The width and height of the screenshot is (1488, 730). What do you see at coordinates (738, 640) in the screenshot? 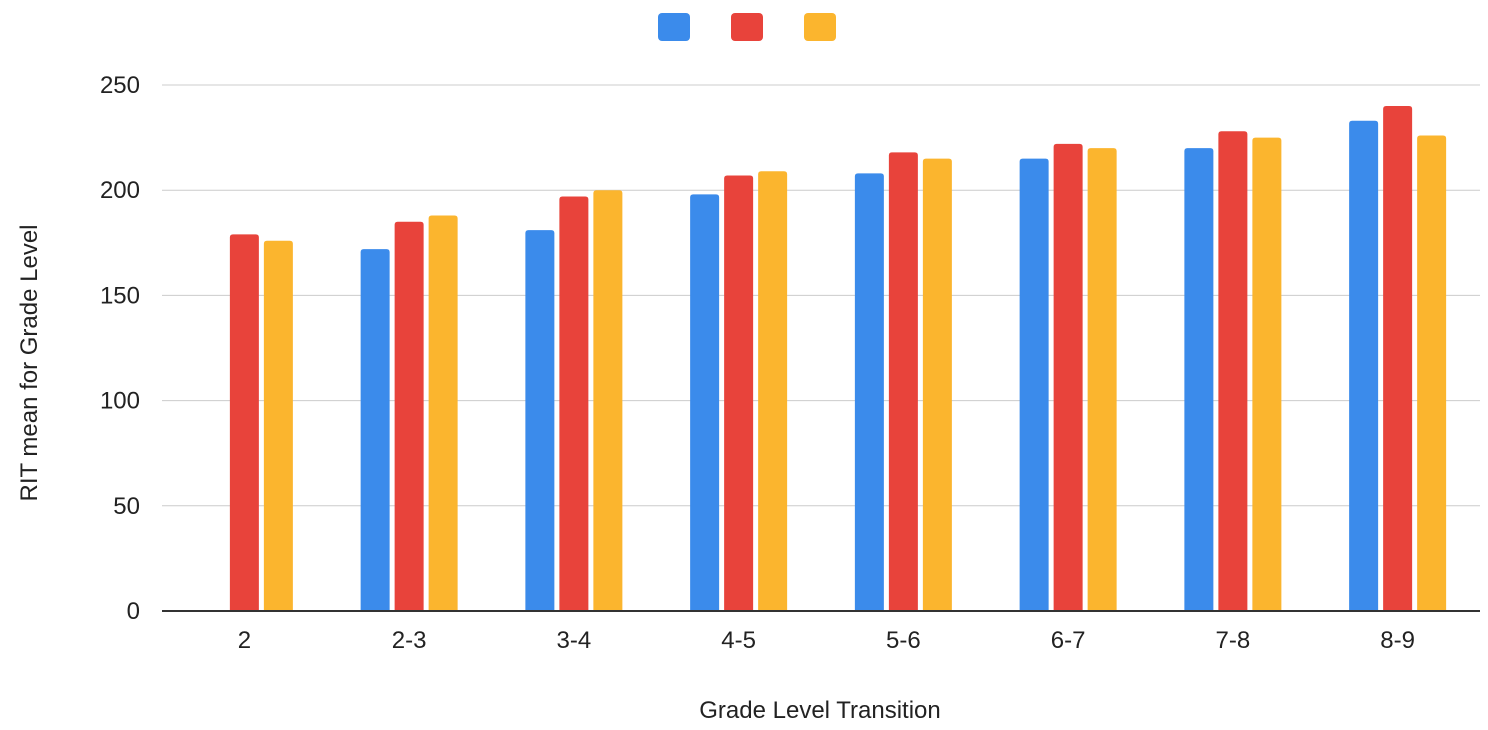
I see `x-tick-label: 4-5` at bounding box center [738, 640].